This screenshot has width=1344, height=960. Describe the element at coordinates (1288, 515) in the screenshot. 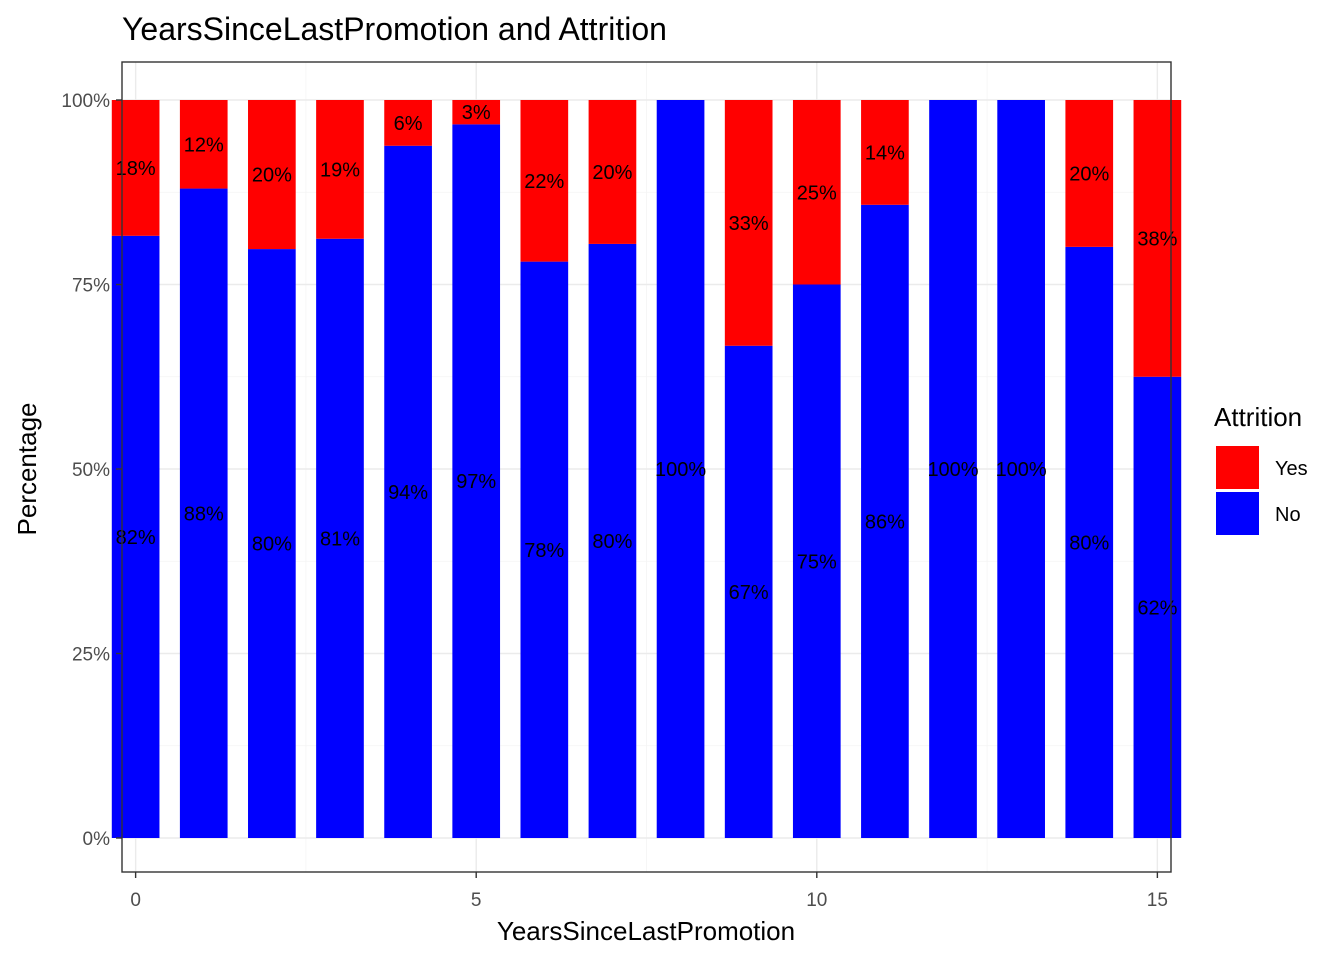

I see `legend-label-no: No` at that location.